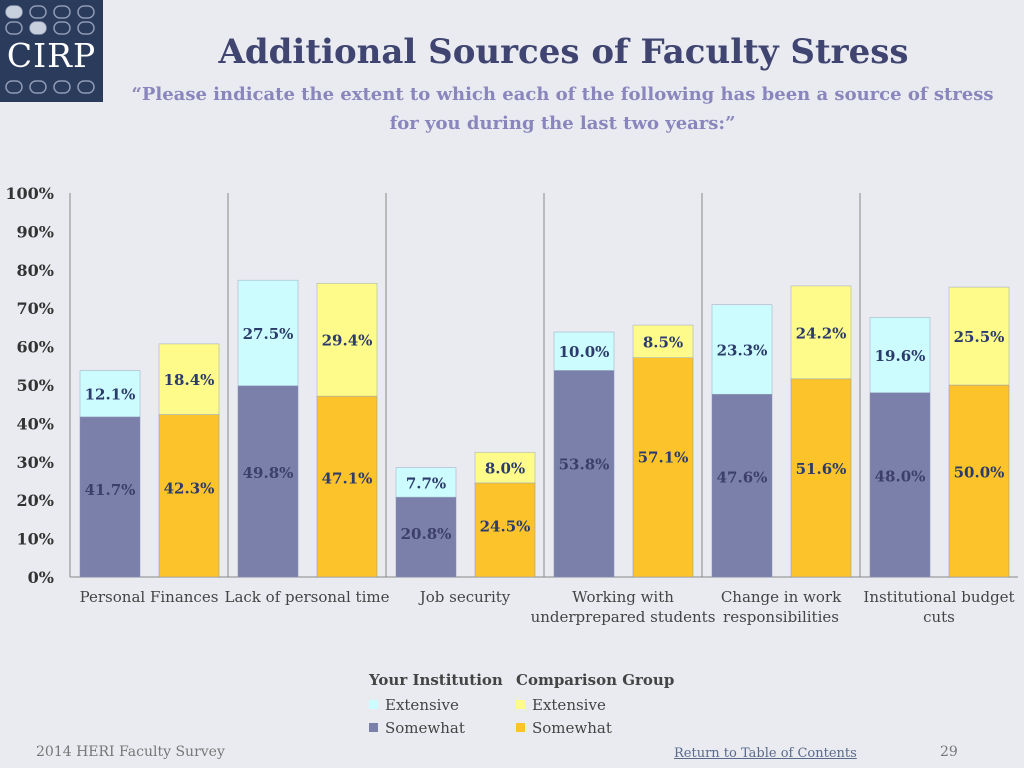  What do you see at coordinates (623, 597) in the screenshot?
I see `category-label: Working with` at bounding box center [623, 597].